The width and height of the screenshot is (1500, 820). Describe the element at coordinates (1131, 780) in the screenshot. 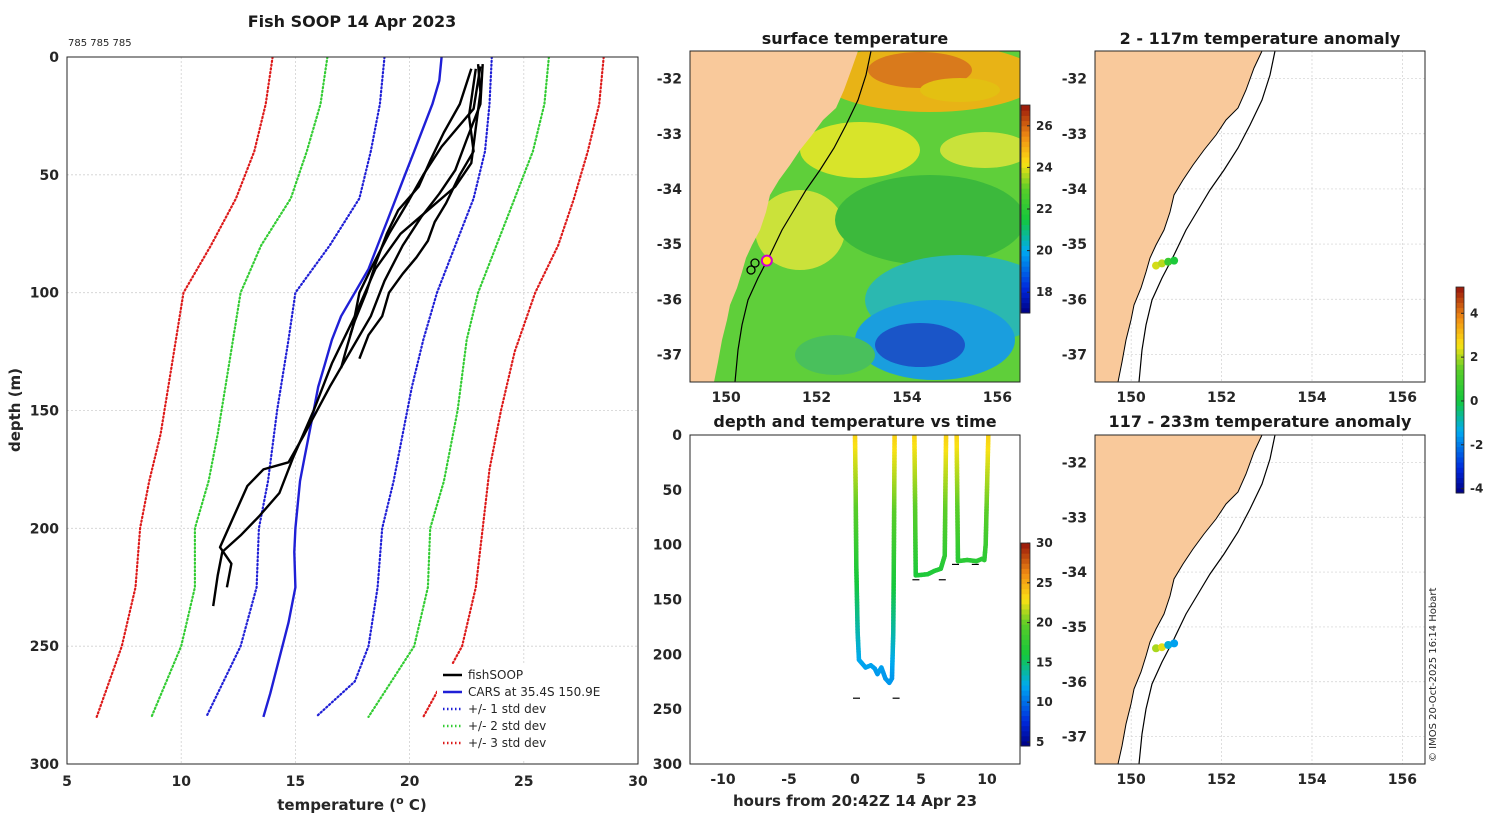

I see `map-xtick-label: 150` at that location.